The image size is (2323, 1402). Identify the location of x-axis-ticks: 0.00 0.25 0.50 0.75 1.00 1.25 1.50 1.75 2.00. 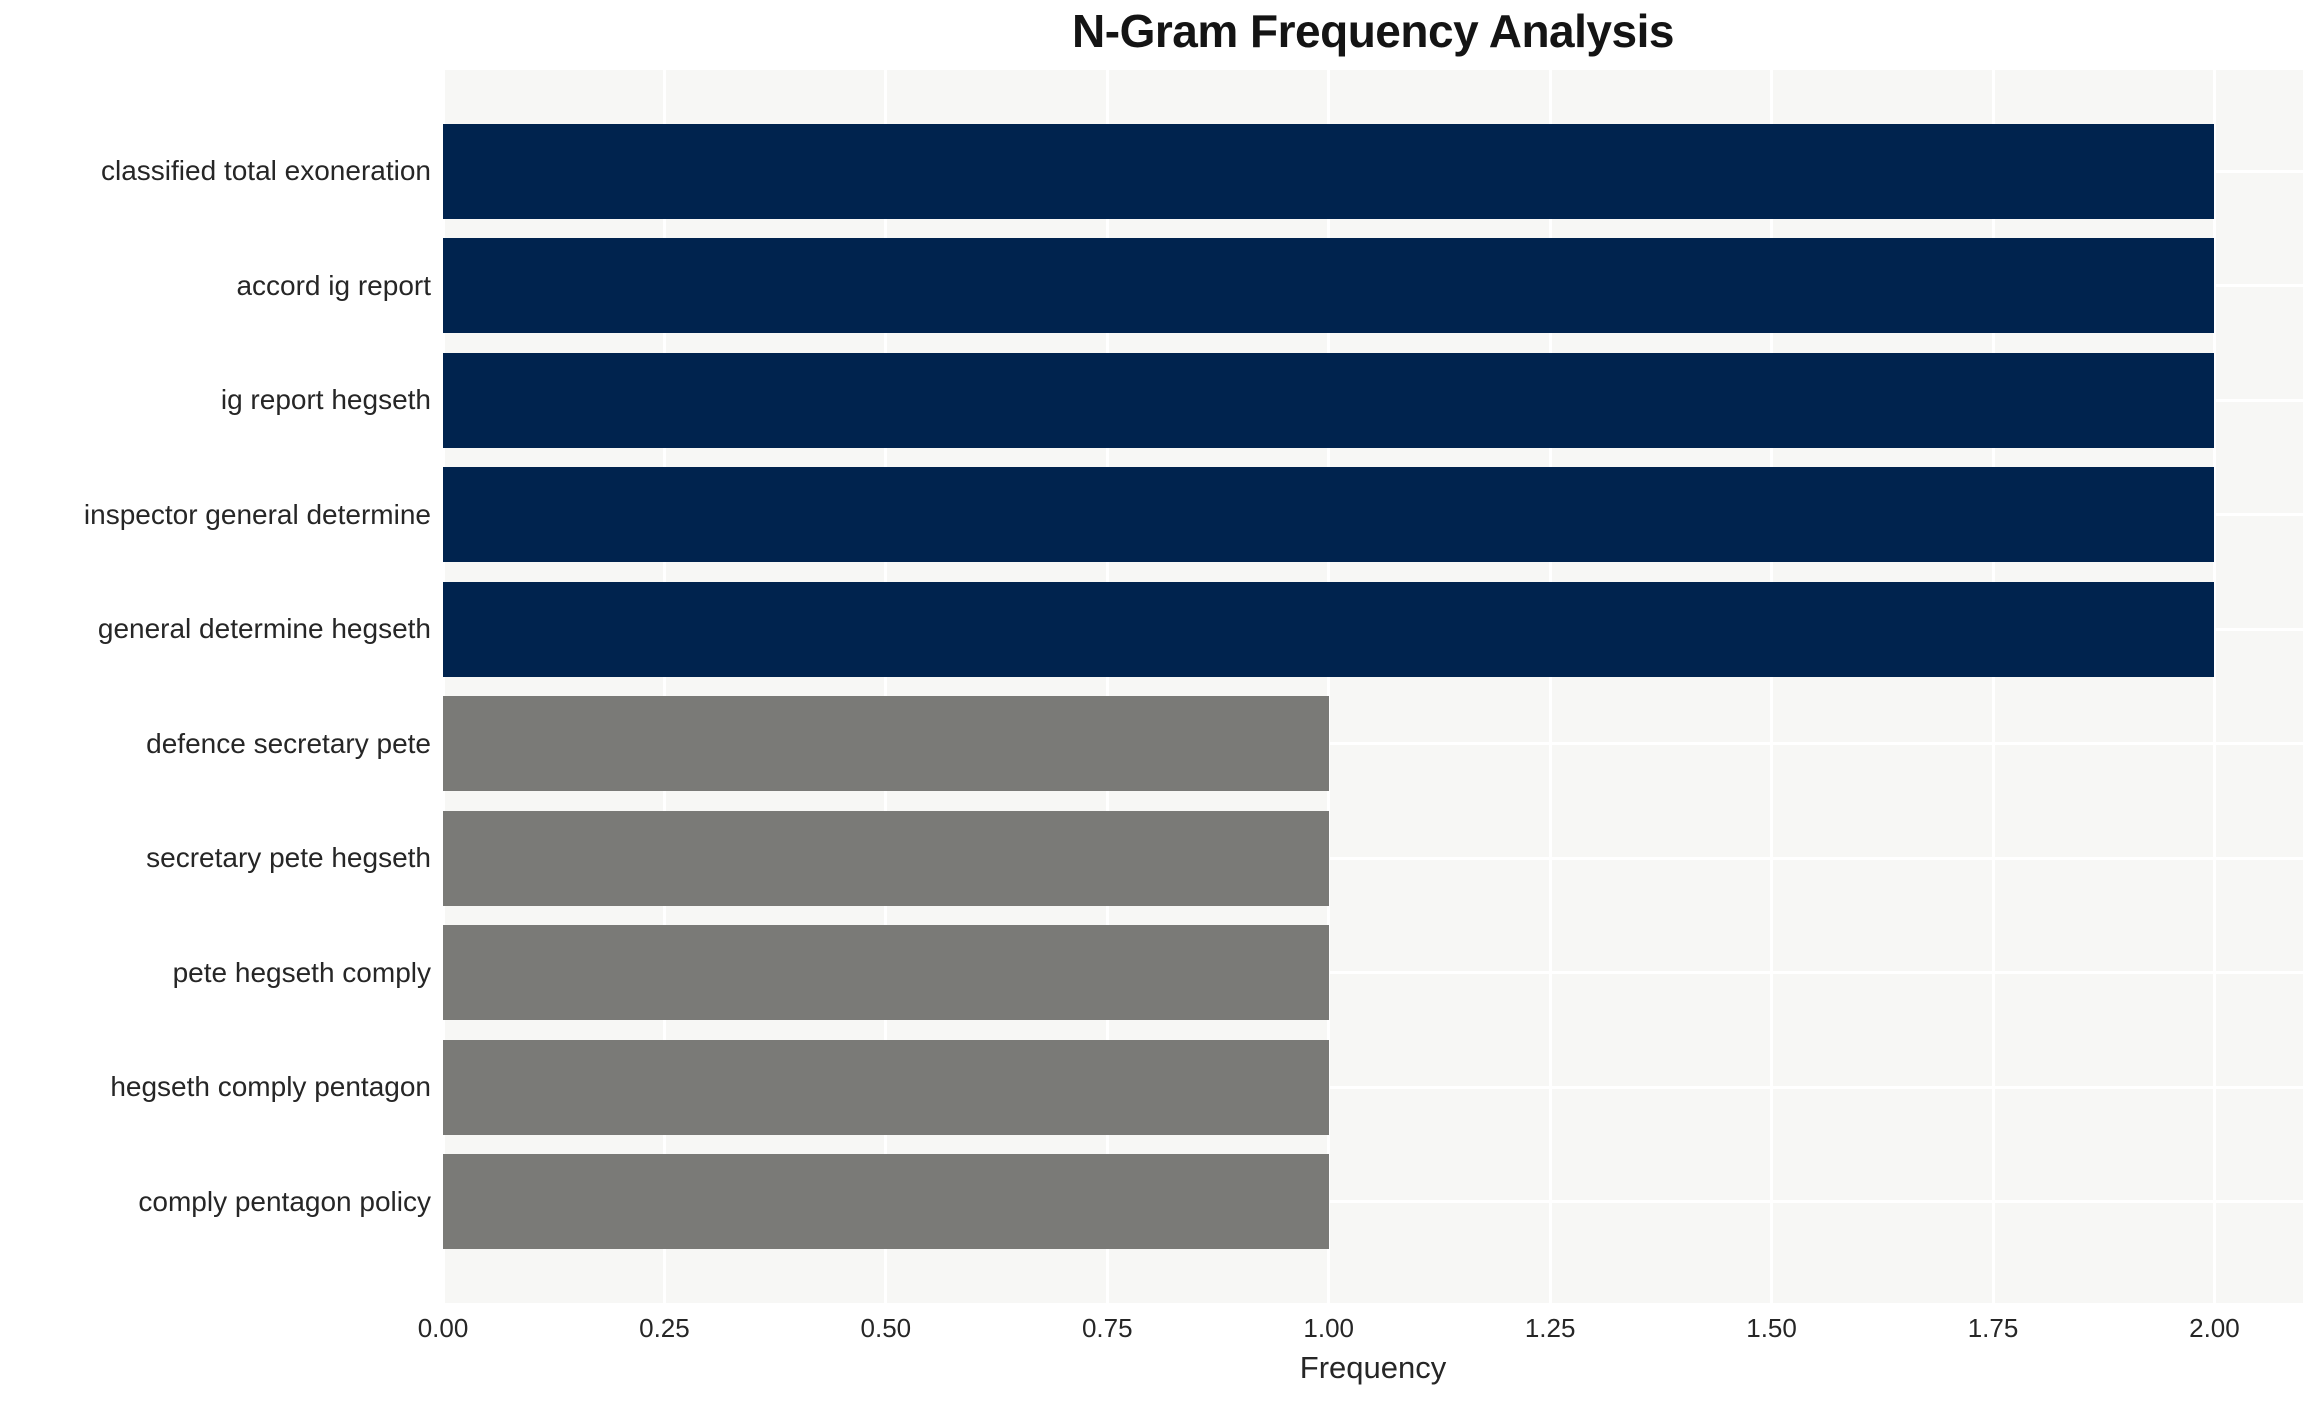
(1161, 1325).